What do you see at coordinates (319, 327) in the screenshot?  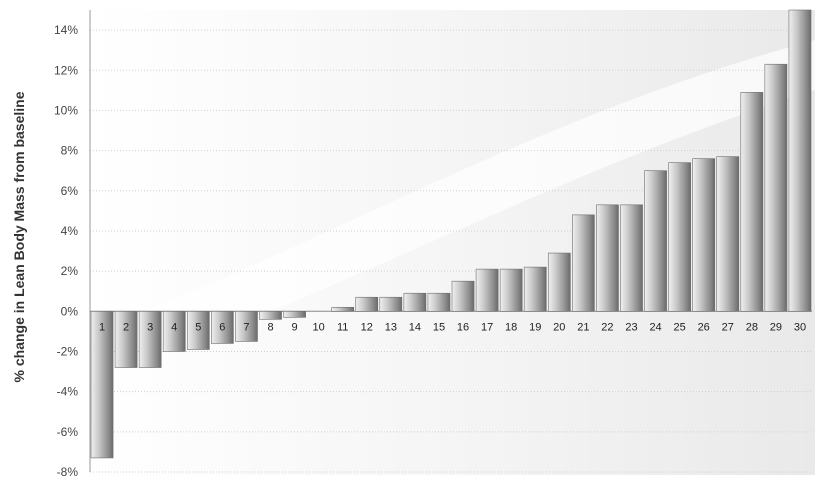 I see `x-tick-label: 10` at bounding box center [319, 327].